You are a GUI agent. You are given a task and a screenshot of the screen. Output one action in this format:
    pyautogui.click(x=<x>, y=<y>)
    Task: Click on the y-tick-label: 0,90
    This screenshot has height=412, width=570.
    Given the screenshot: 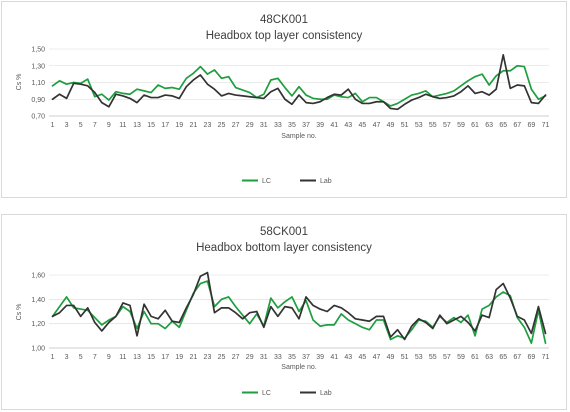 What is the action you would take?
    pyautogui.click(x=38, y=100)
    